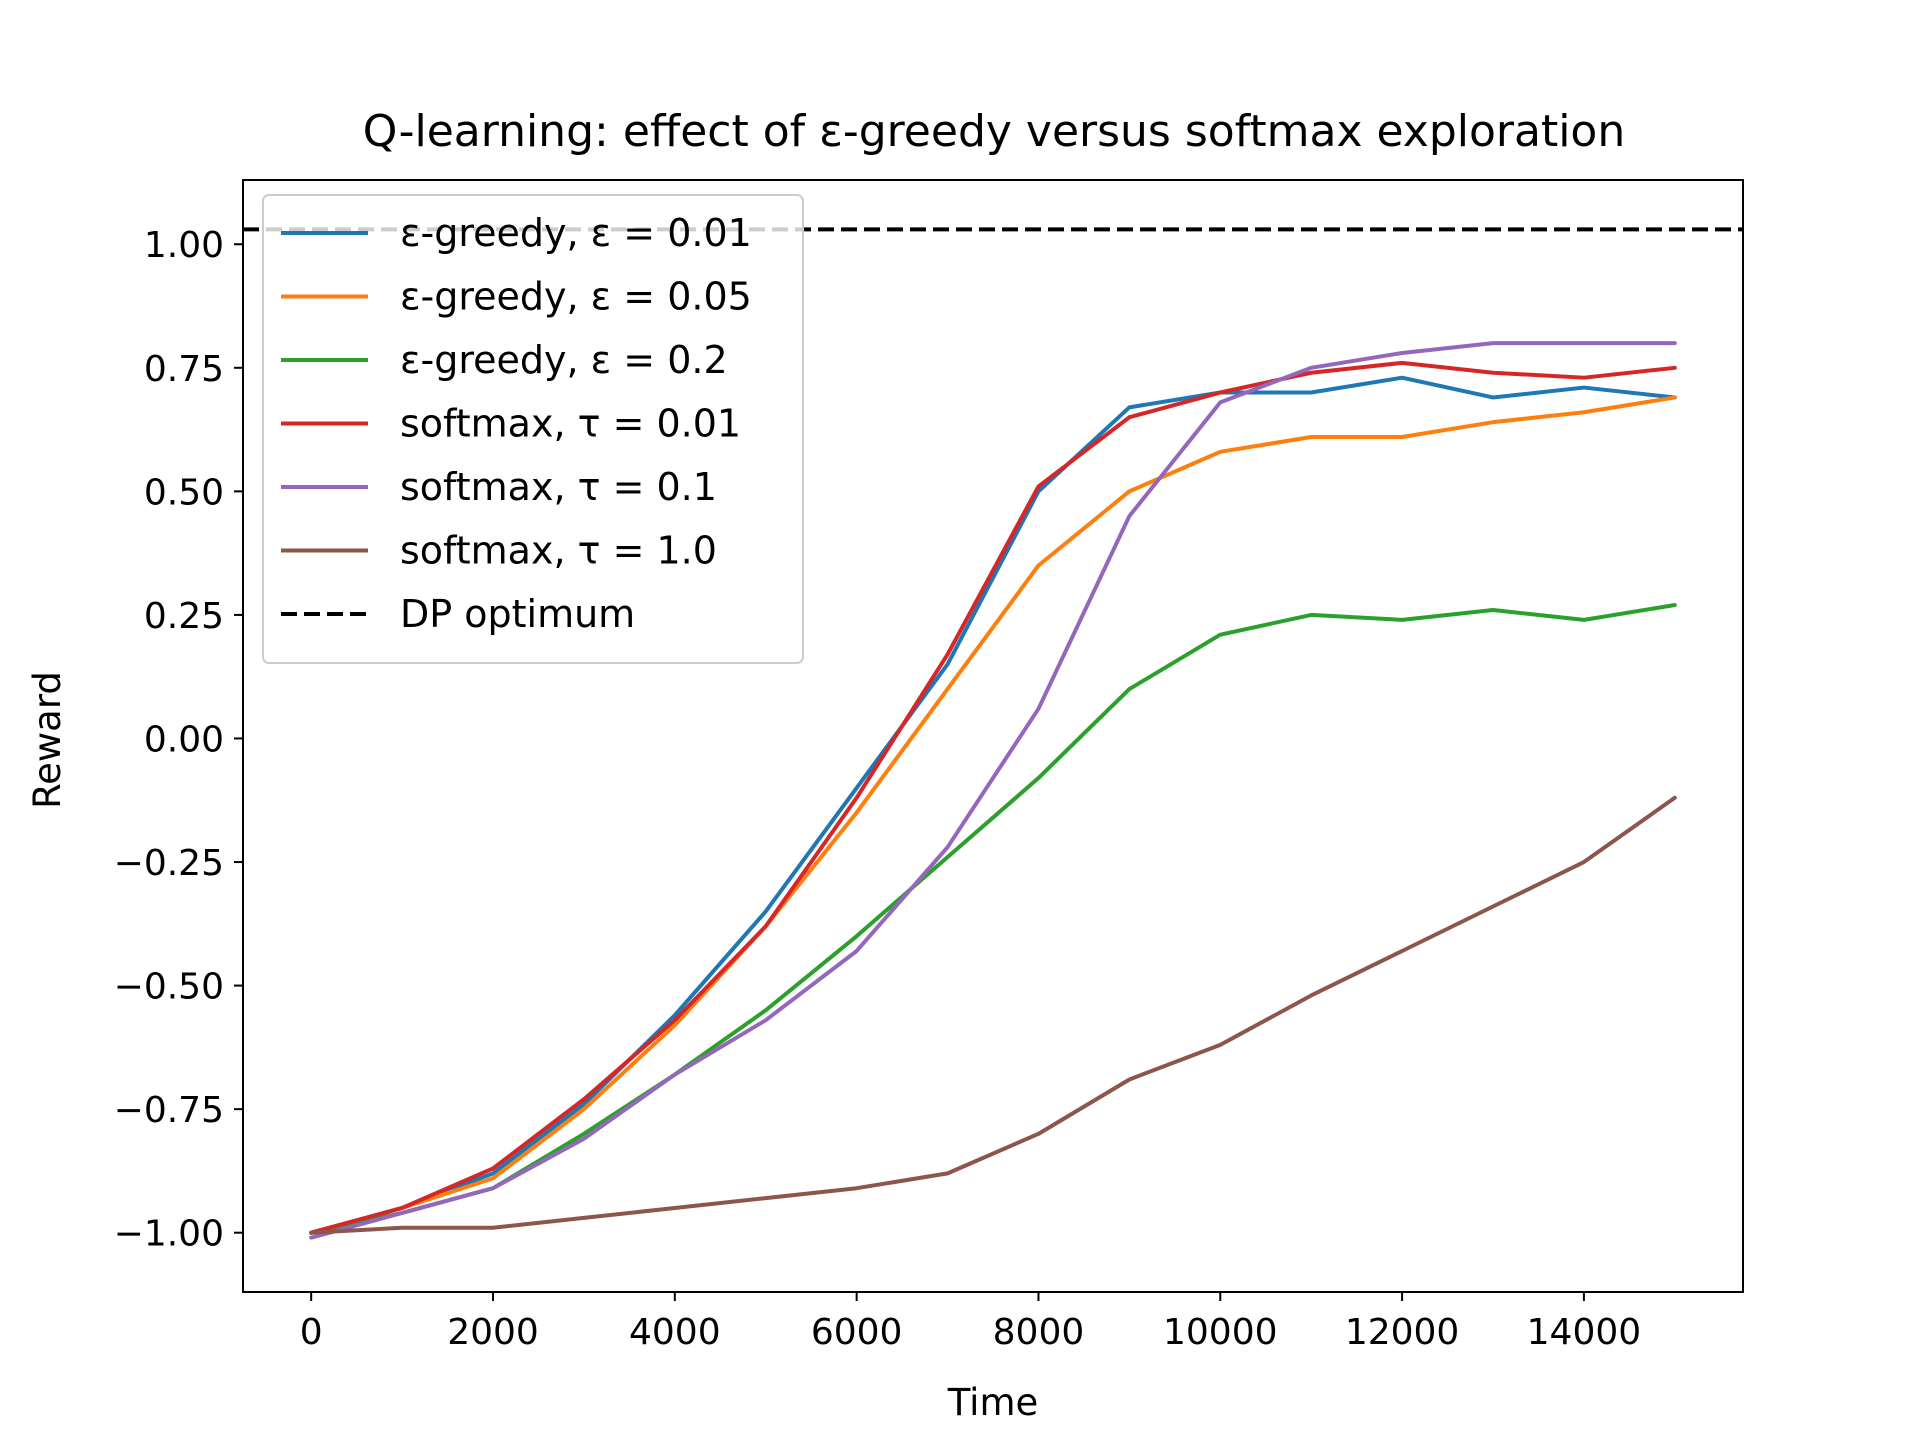 The width and height of the screenshot is (1920, 1440). I want to click on x-tick-label: 12000, so click(1402, 1332).